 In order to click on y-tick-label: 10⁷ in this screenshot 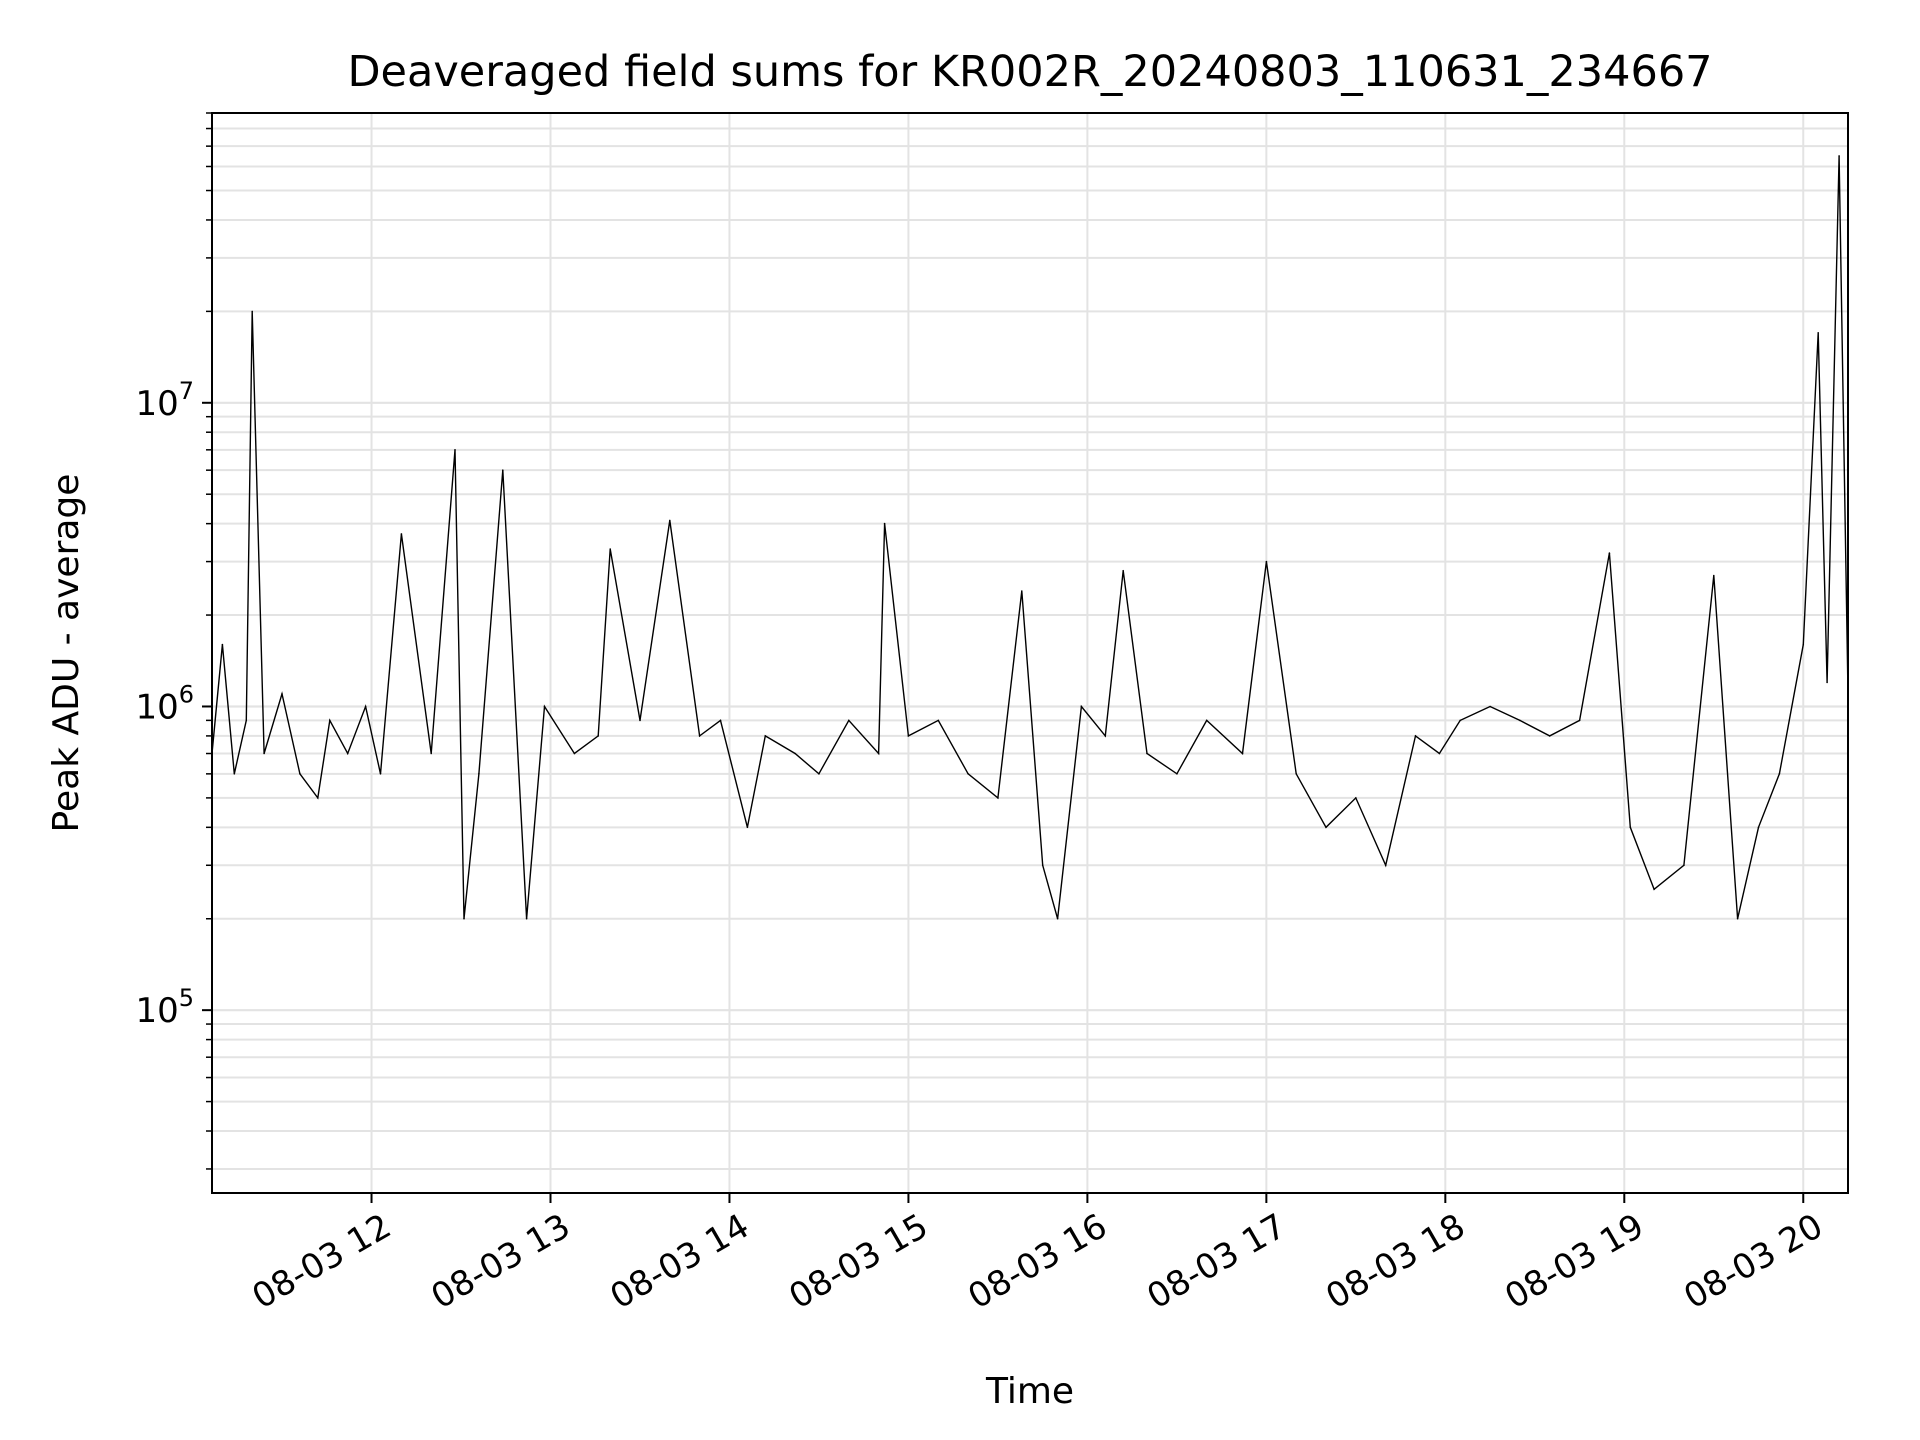, I will do `click(164, 400)`.